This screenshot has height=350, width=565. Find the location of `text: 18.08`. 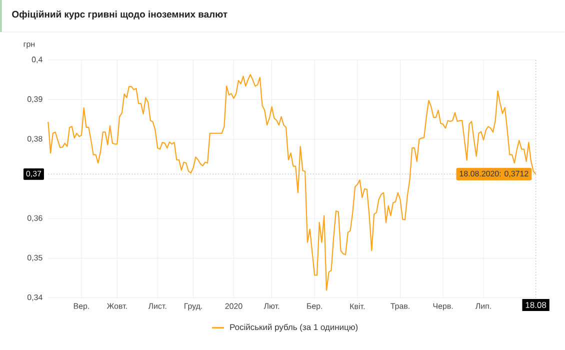

text: 18.08 is located at coordinates (536, 305).